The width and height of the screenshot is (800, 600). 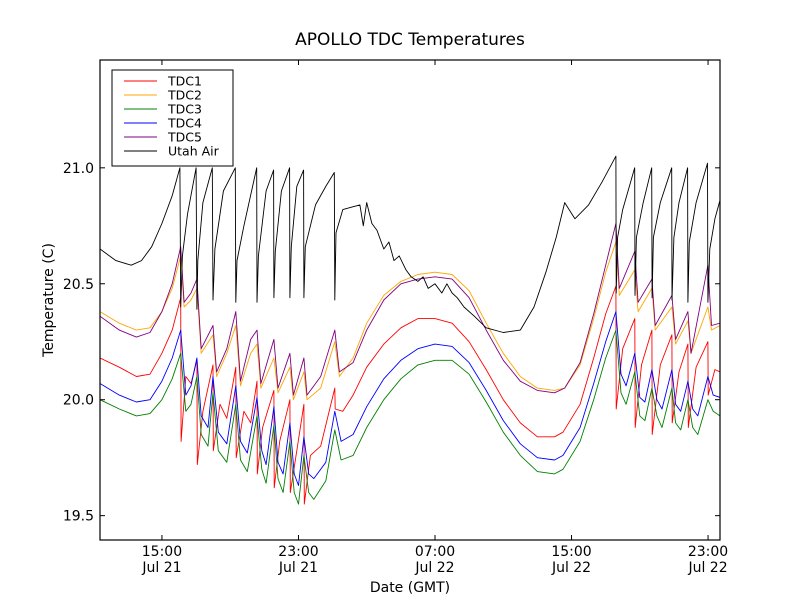 What do you see at coordinates (78, 285) in the screenshot?
I see `y-tick-label: 20.5` at bounding box center [78, 285].